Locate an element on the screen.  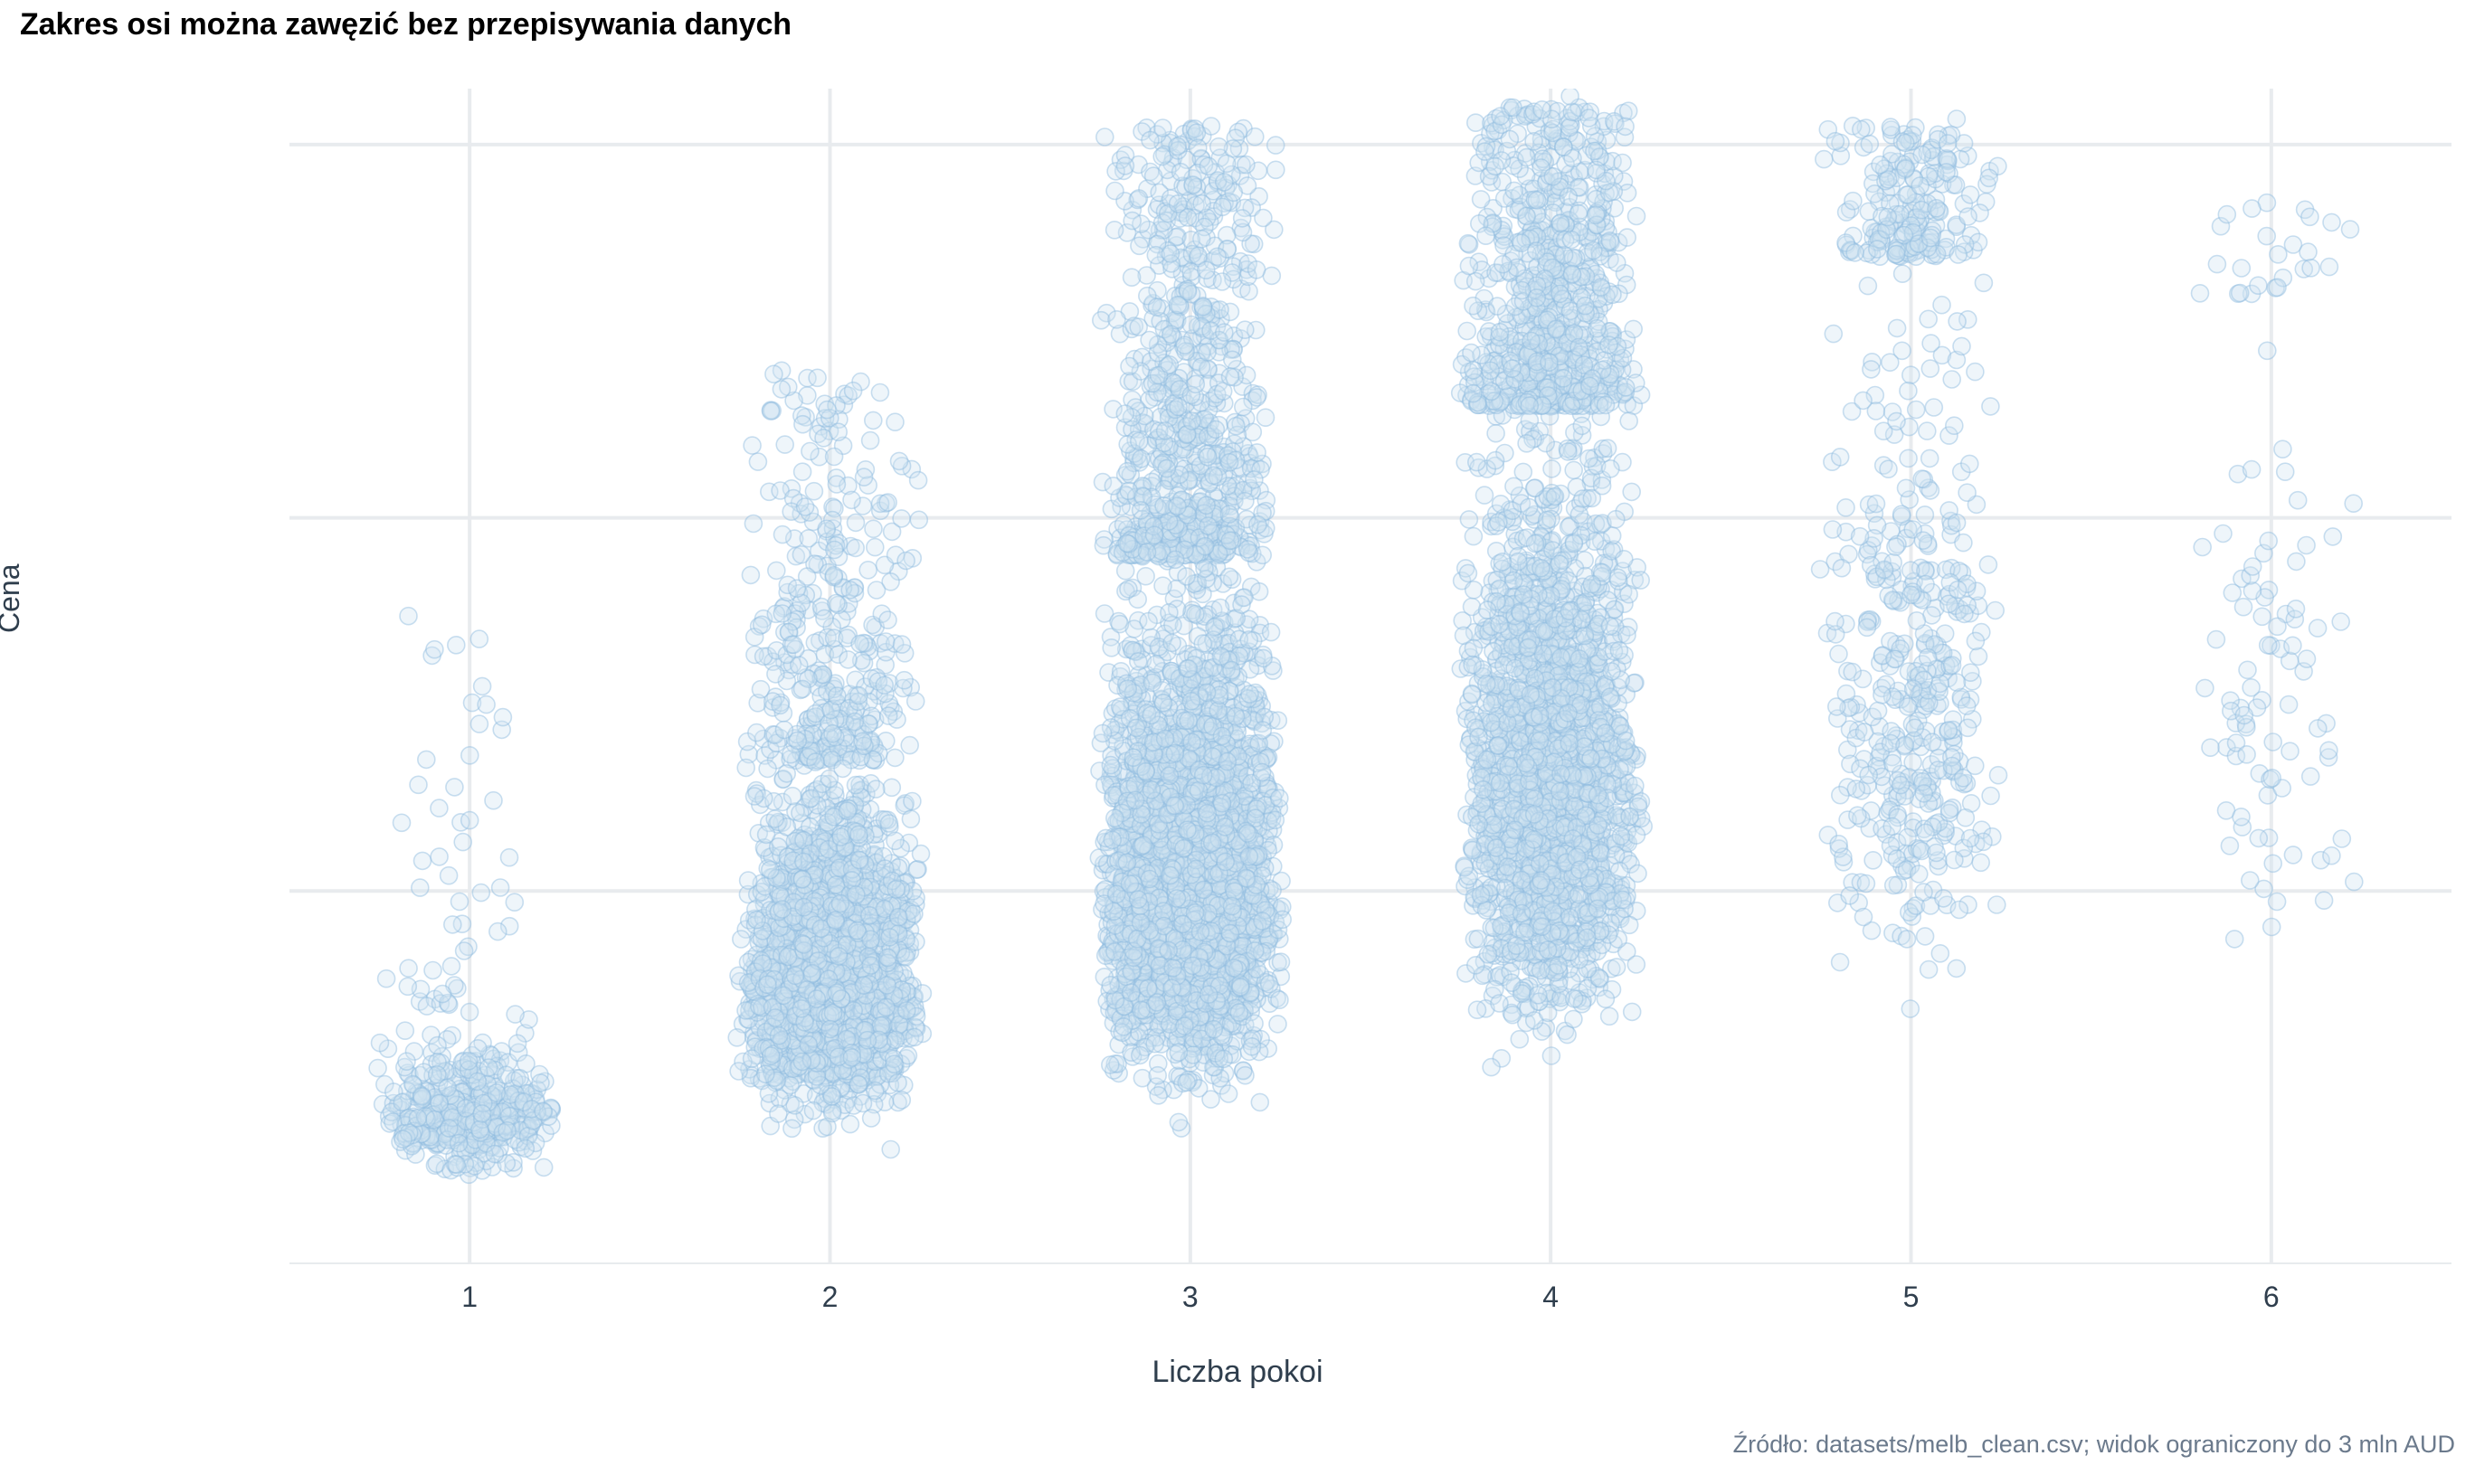
y-axis-title: Cena is located at coordinates (12, 598).